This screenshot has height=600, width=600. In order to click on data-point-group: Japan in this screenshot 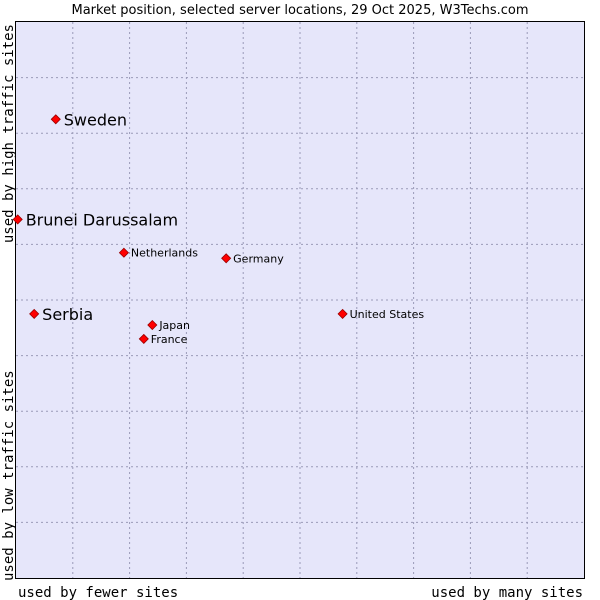, I will do `click(168, 325)`.